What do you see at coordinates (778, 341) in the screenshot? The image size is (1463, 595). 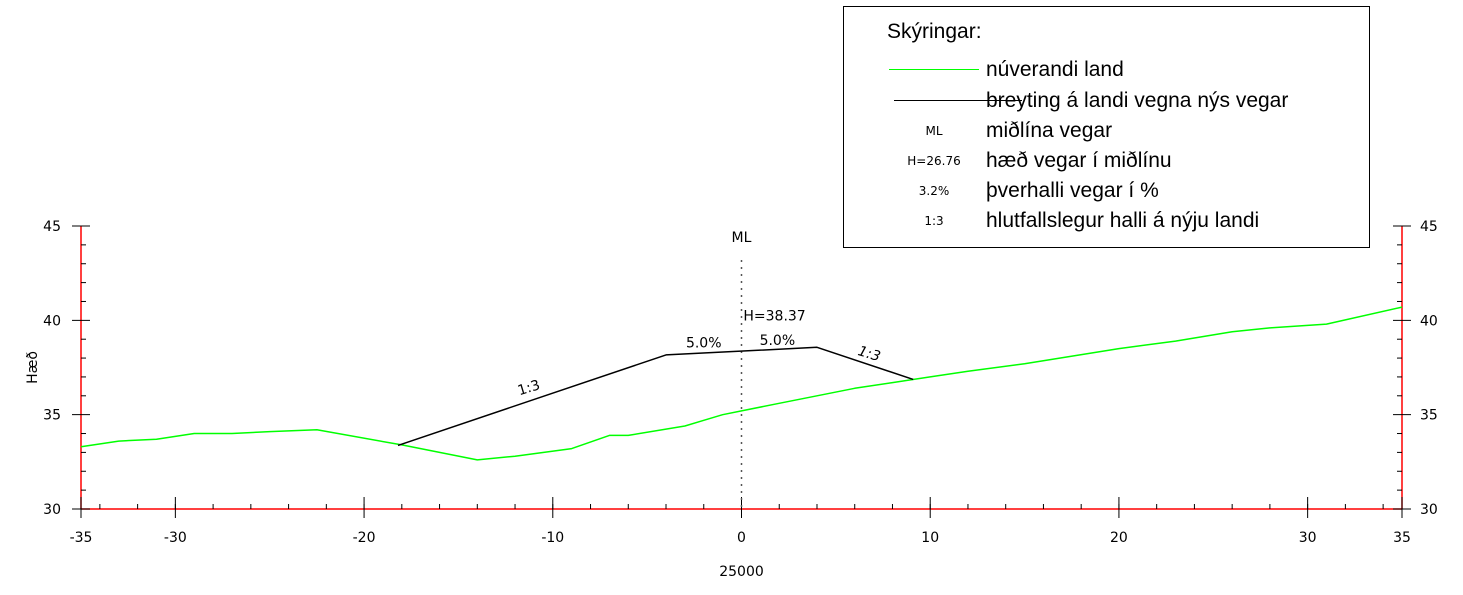 I see `crossfall-right-label: 5.0%` at bounding box center [778, 341].